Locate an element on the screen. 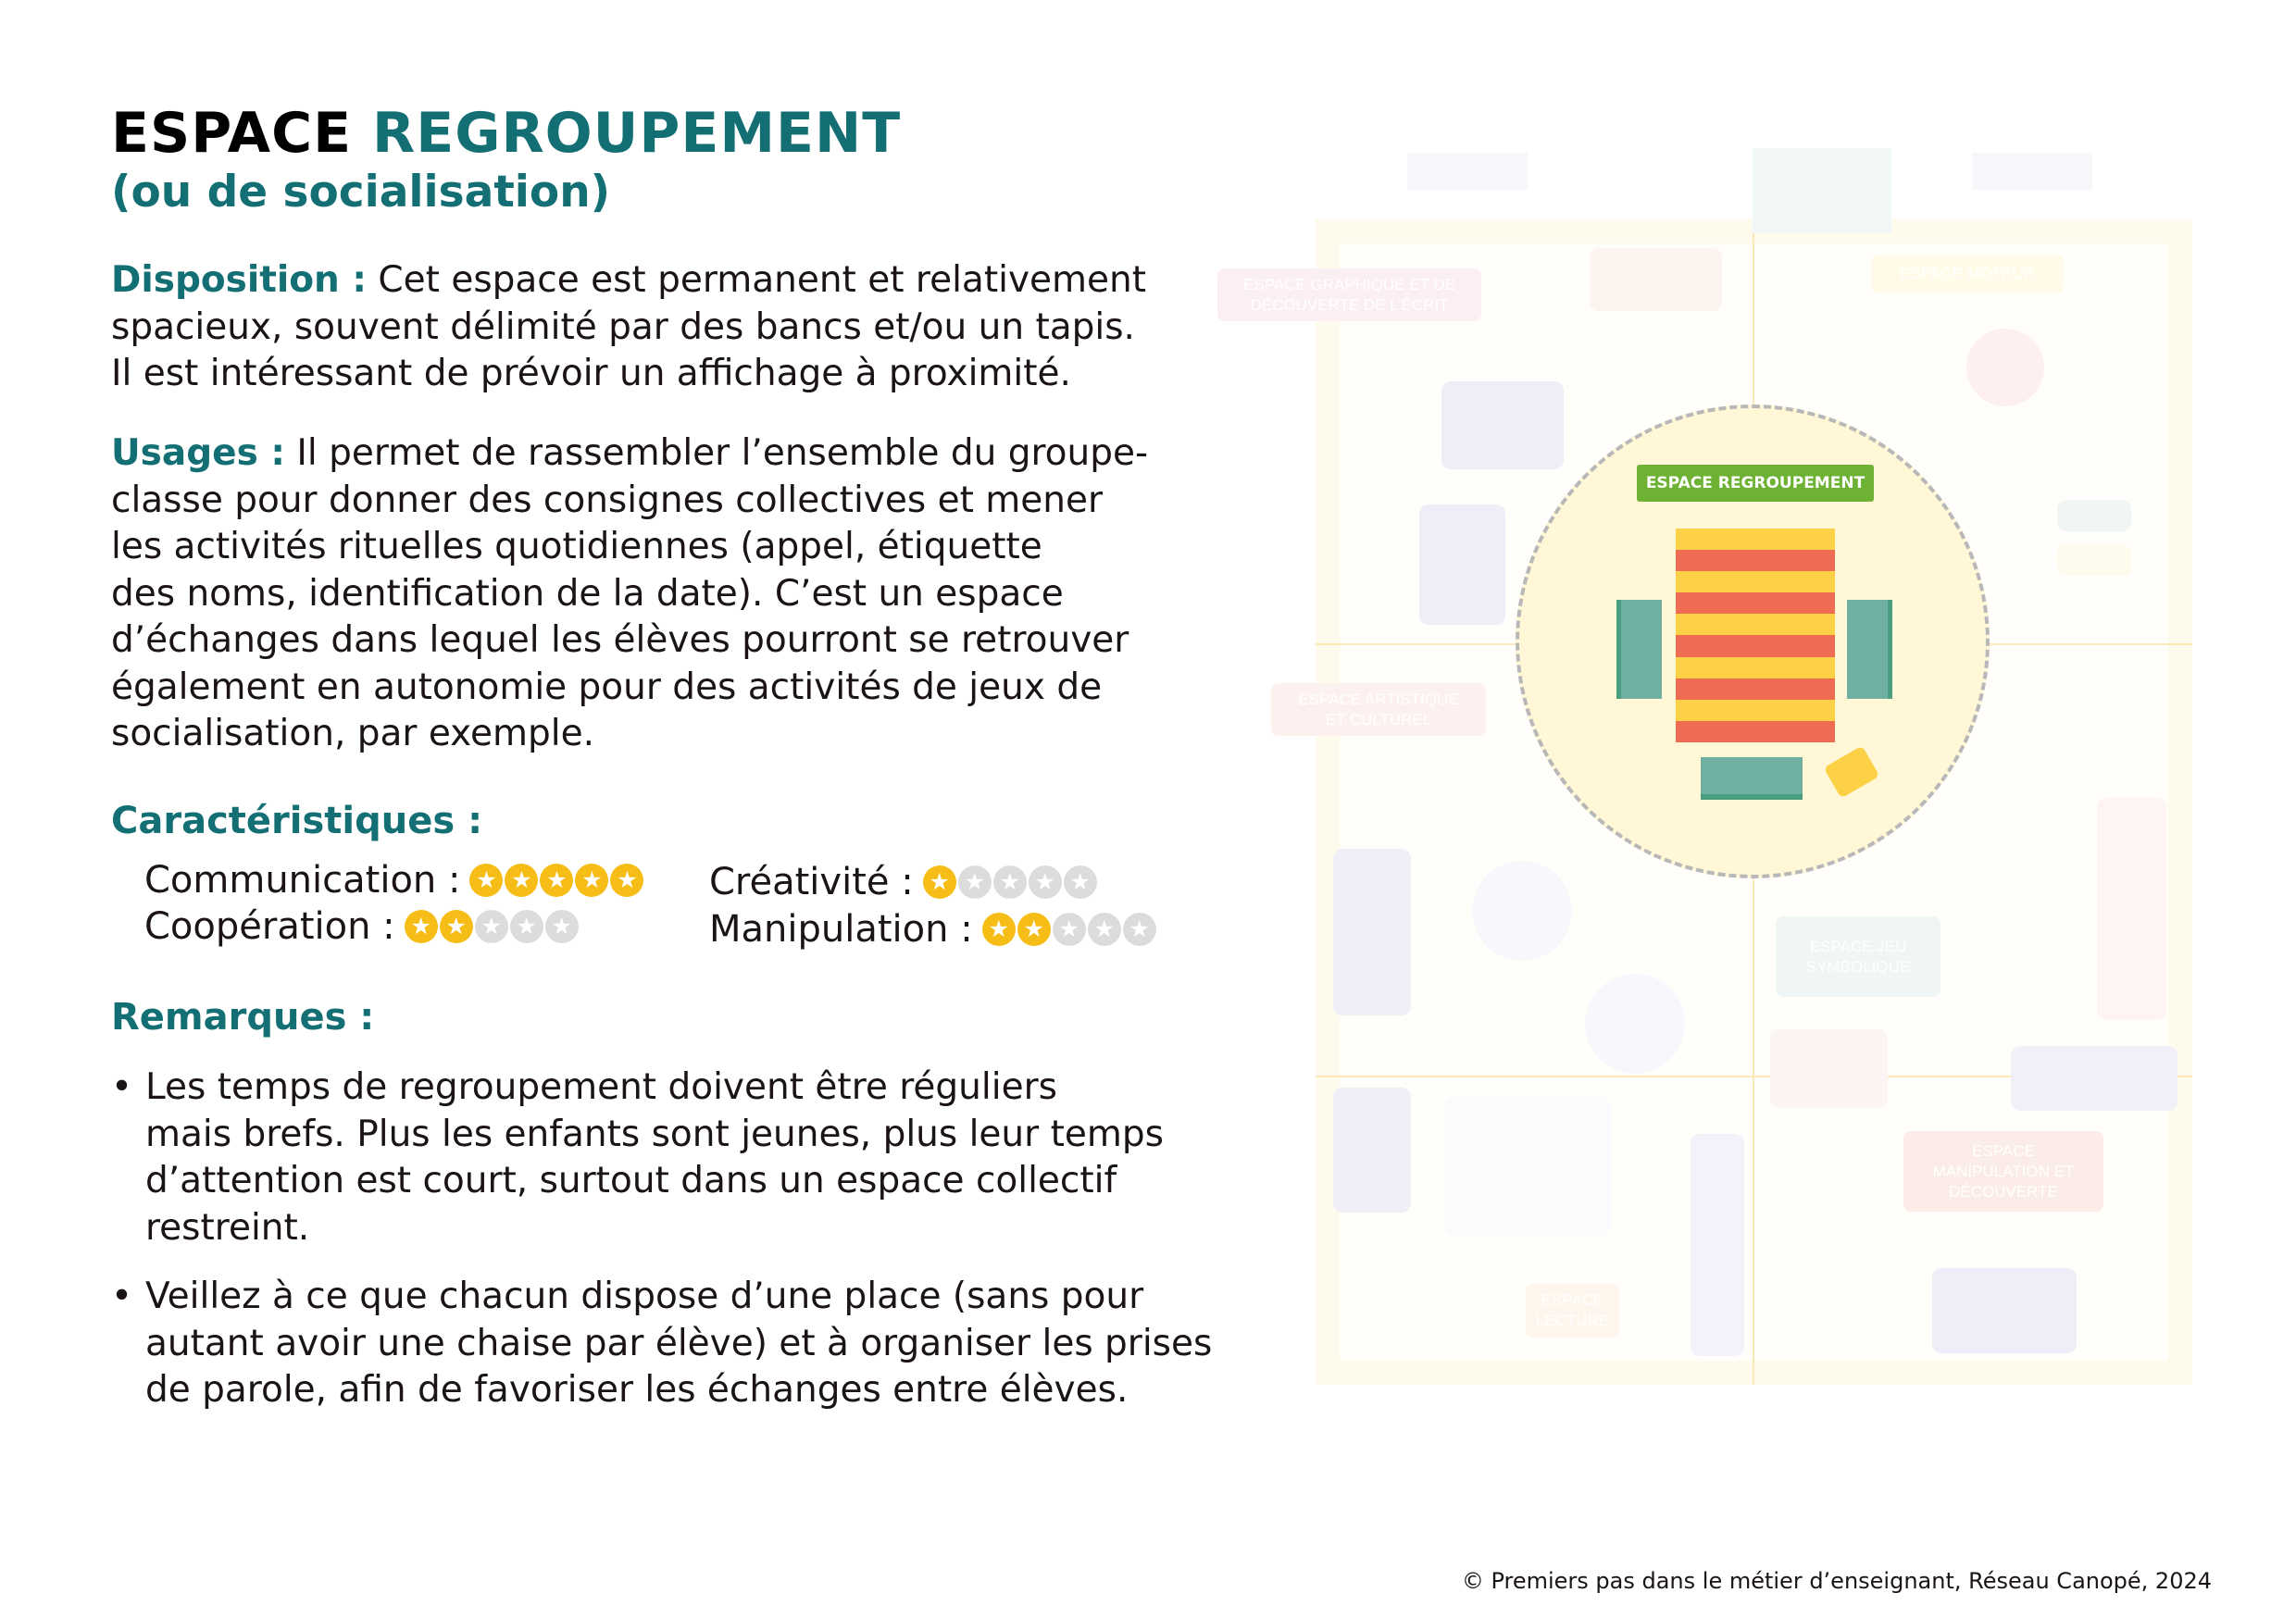  door is located at coordinates (1822, 190).